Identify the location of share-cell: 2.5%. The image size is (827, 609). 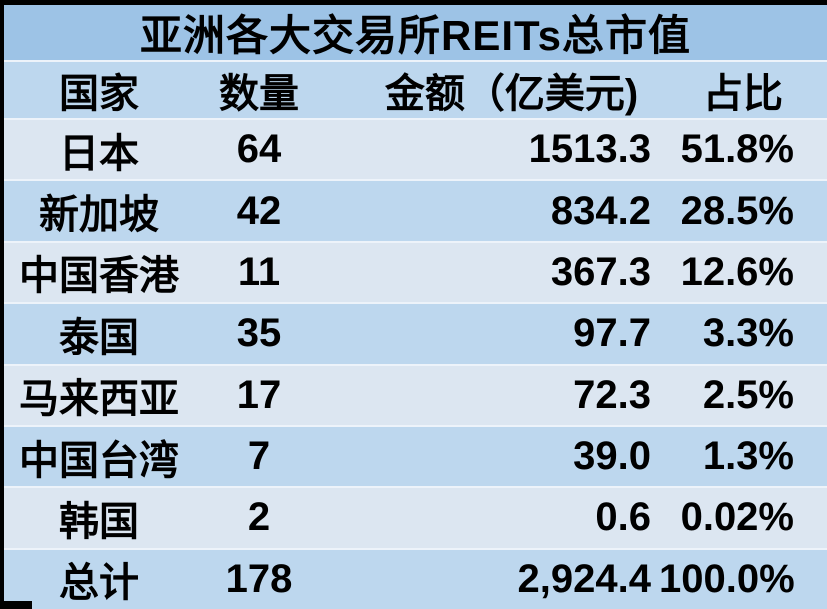
(748, 394).